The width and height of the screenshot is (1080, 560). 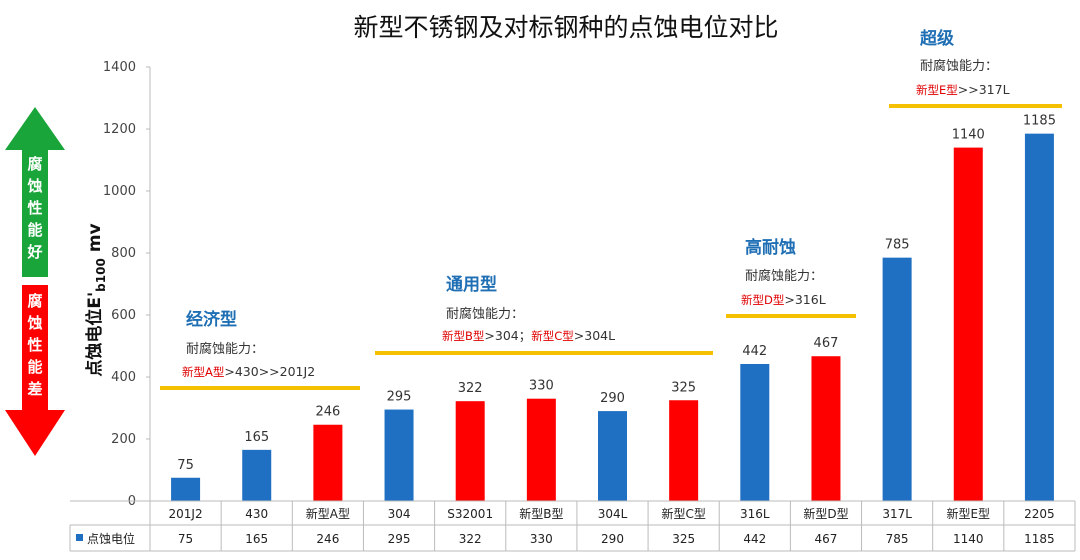 I want to click on group-note-highlight: 新型B型, so click(x=463, y=336).